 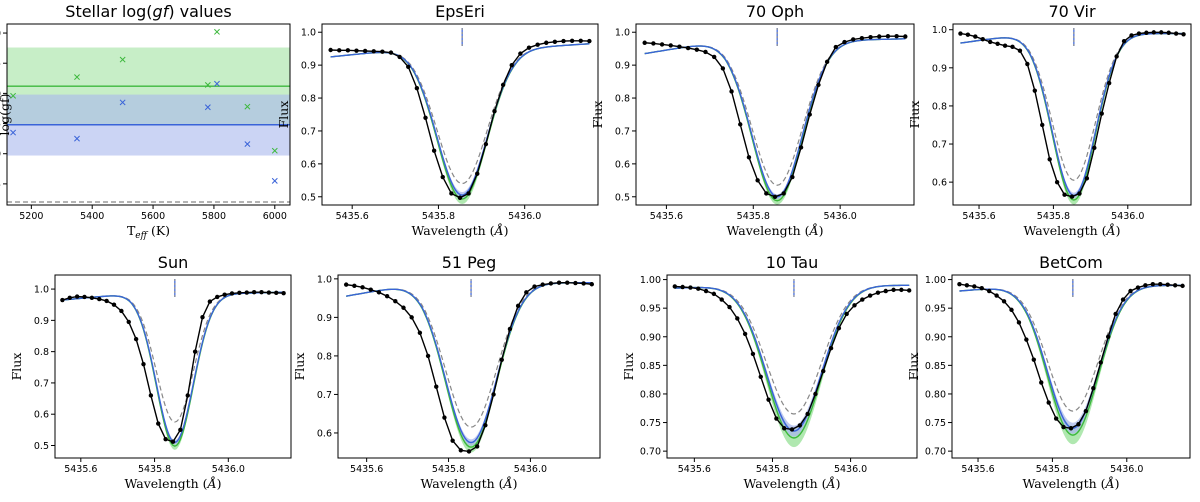 I want to click on y-tick-label: 0.5, so click(x=308, y=197).